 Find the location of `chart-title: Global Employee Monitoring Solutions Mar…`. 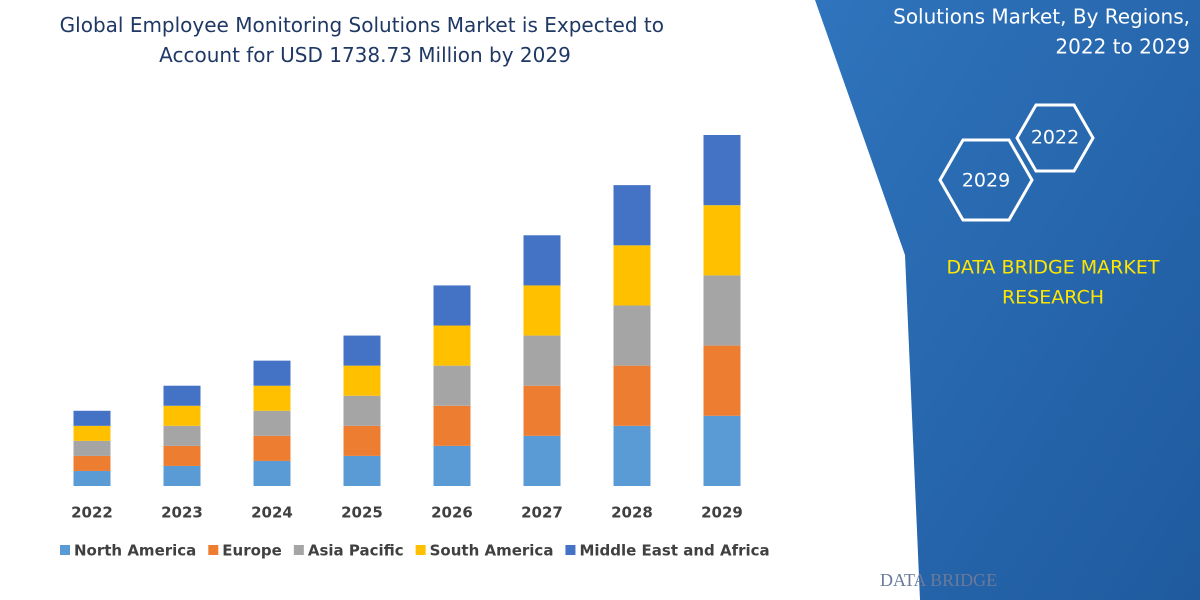

chart-title: Global Employee Monitoring Solutions Mar… is located at coordinates (365, 40).